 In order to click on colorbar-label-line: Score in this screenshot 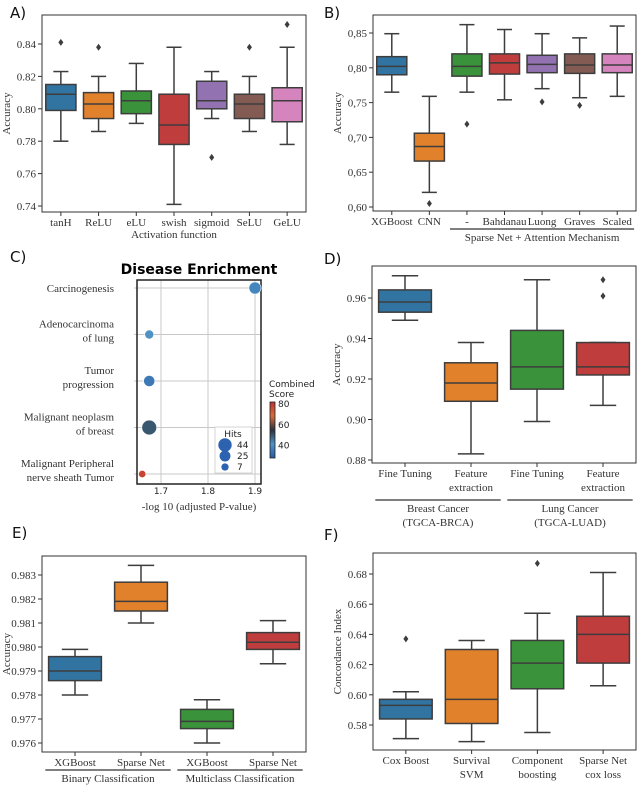, I will do `click(282, 395)`.